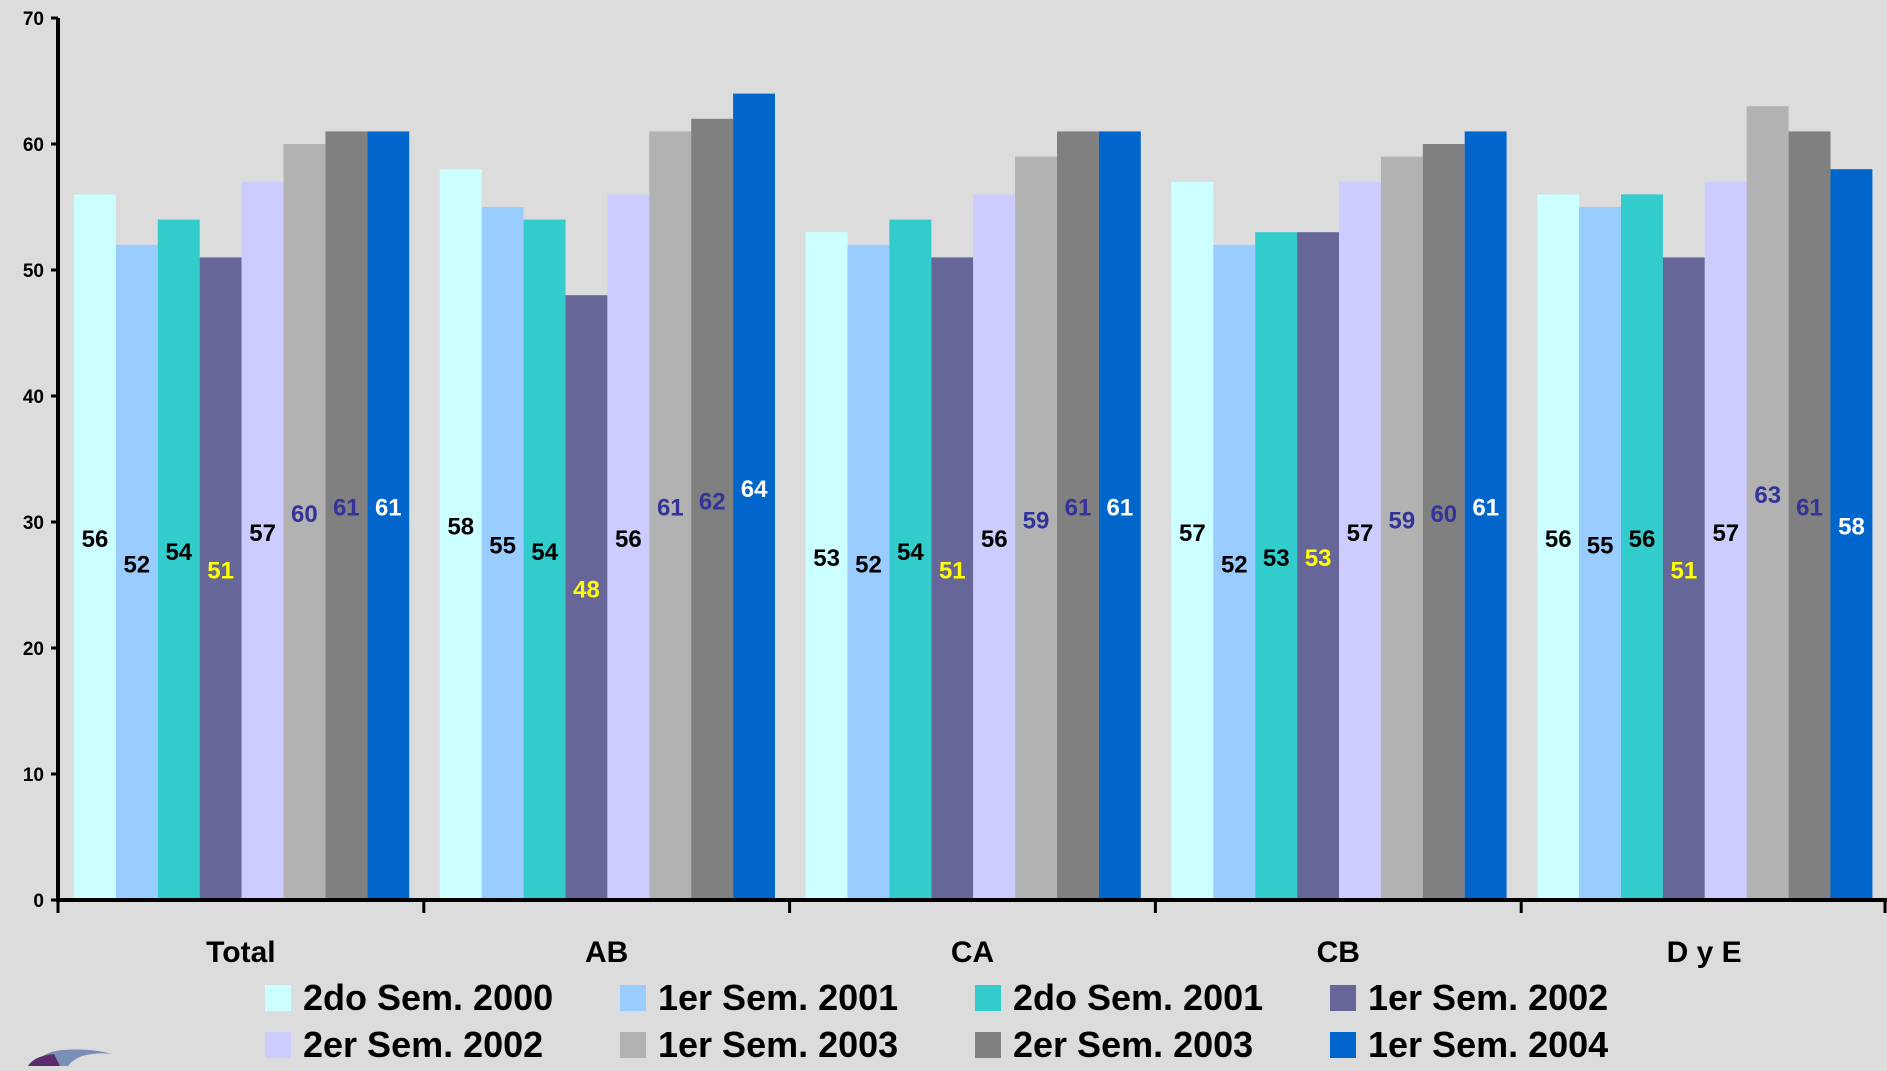 This screenshot has height=1071, width=1887. I want to click on logo-mark, so click(44, 1060).